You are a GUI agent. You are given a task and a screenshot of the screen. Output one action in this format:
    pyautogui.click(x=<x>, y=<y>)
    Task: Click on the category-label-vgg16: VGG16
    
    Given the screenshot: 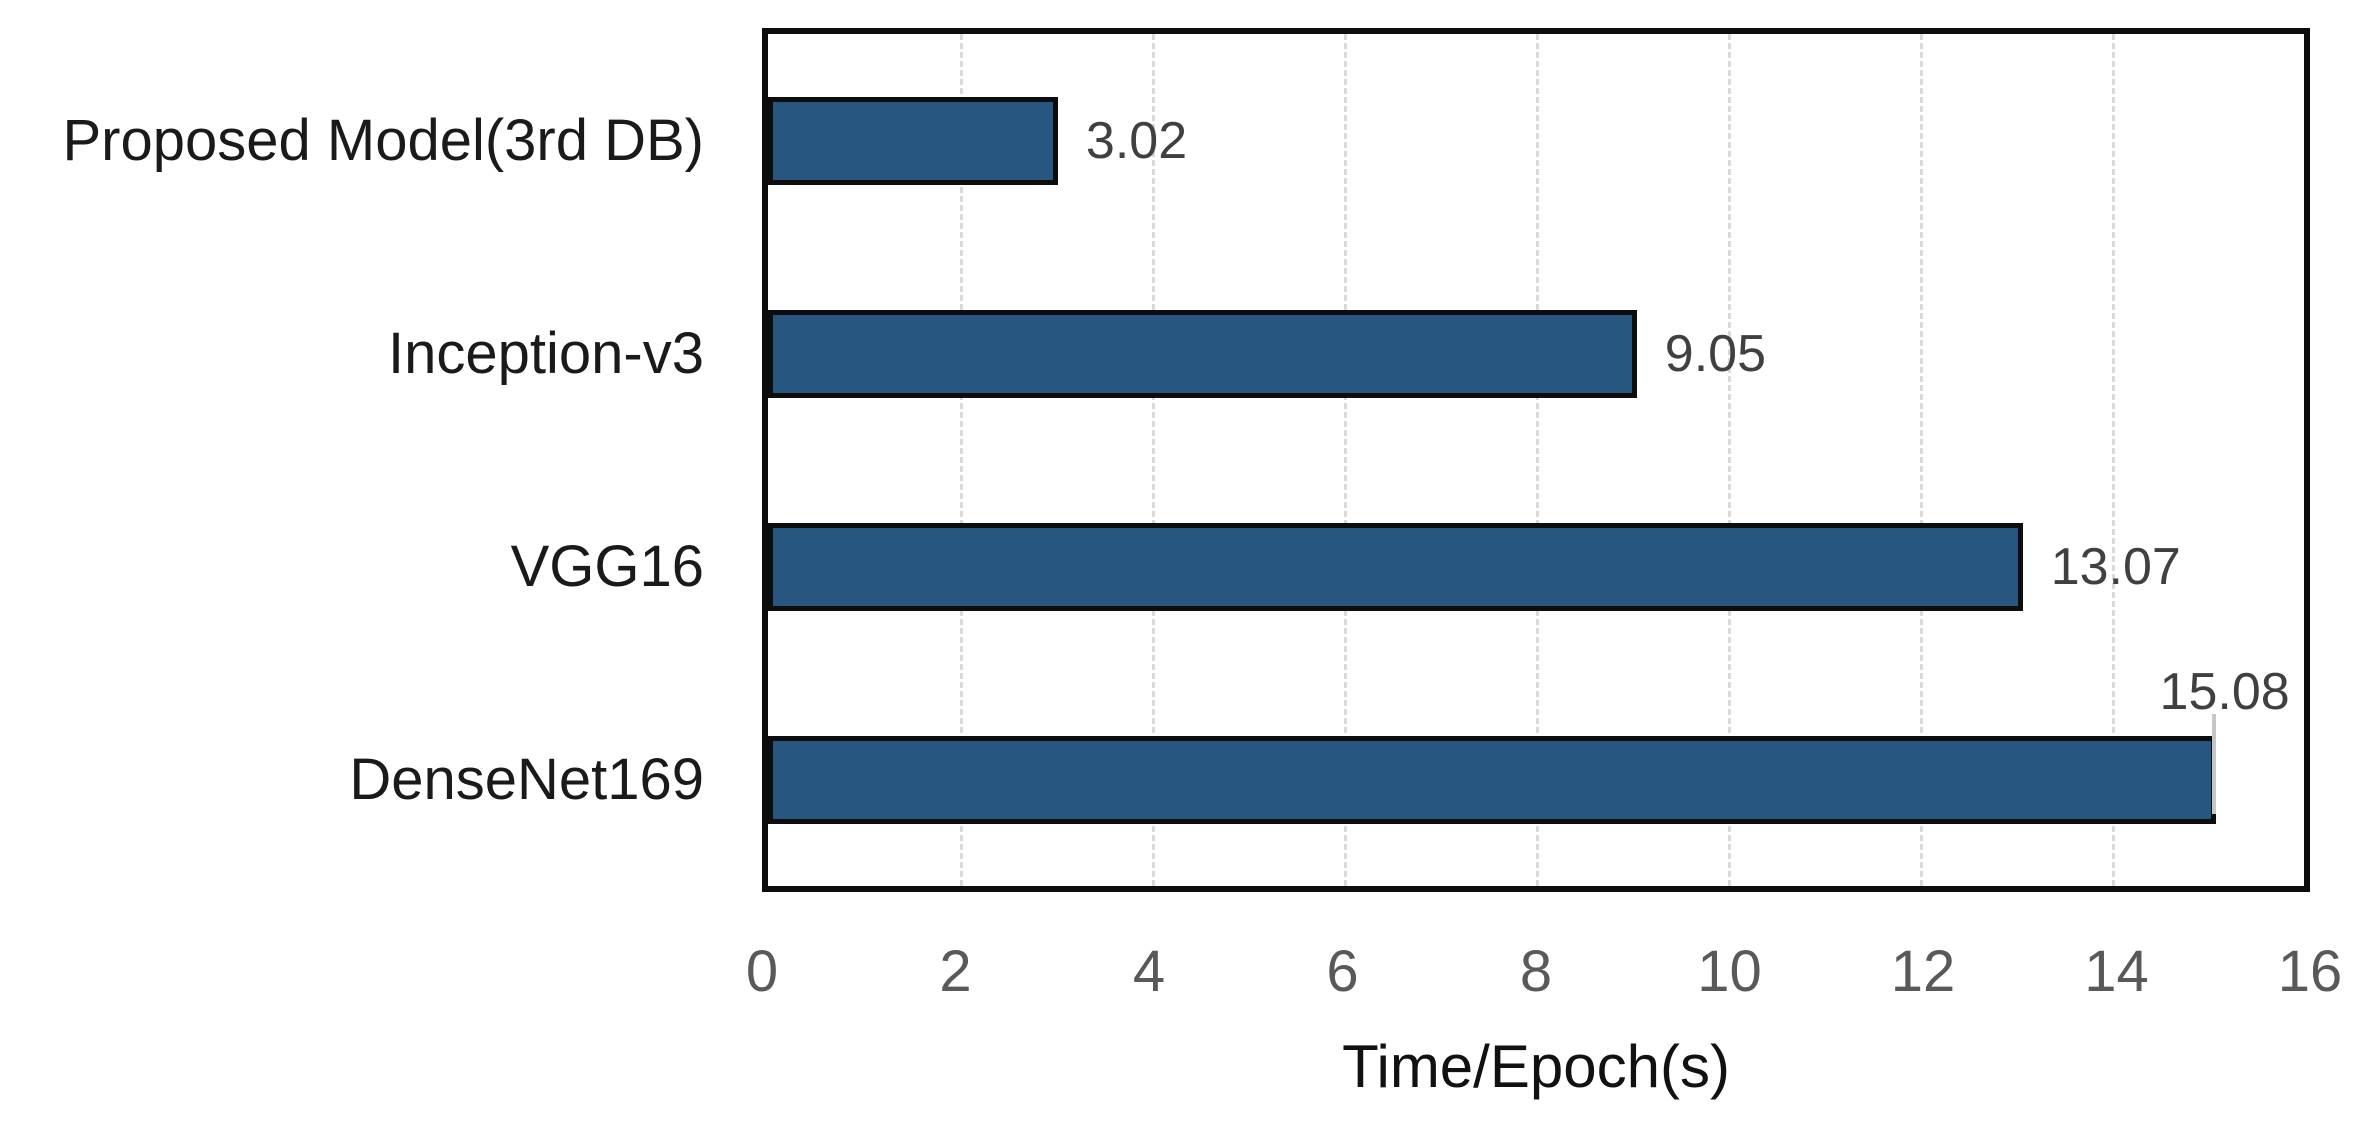 What is the action you would take?
    pyautogui.click(x=607, y=566)
    